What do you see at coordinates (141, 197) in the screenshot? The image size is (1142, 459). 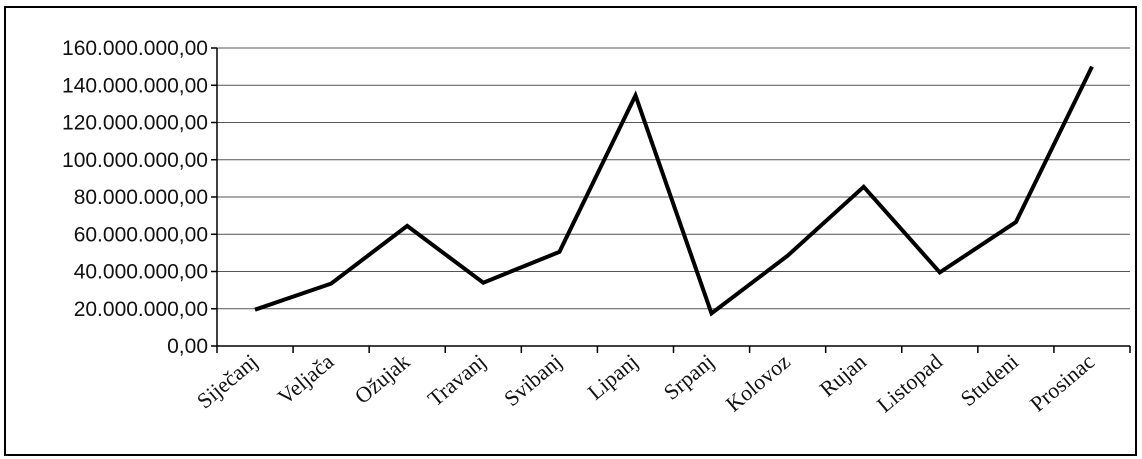 I see `y-tick-label: 80.000.000,00` at bounding box center [141, 197].